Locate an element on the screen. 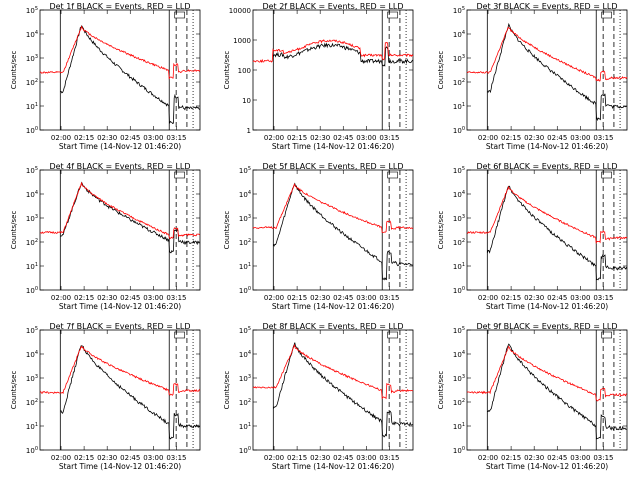 This screenshot has height=484, width=640. panel-title: Det 5f BLACK = Events, RED = LLD is located at coordinates (332, 166).